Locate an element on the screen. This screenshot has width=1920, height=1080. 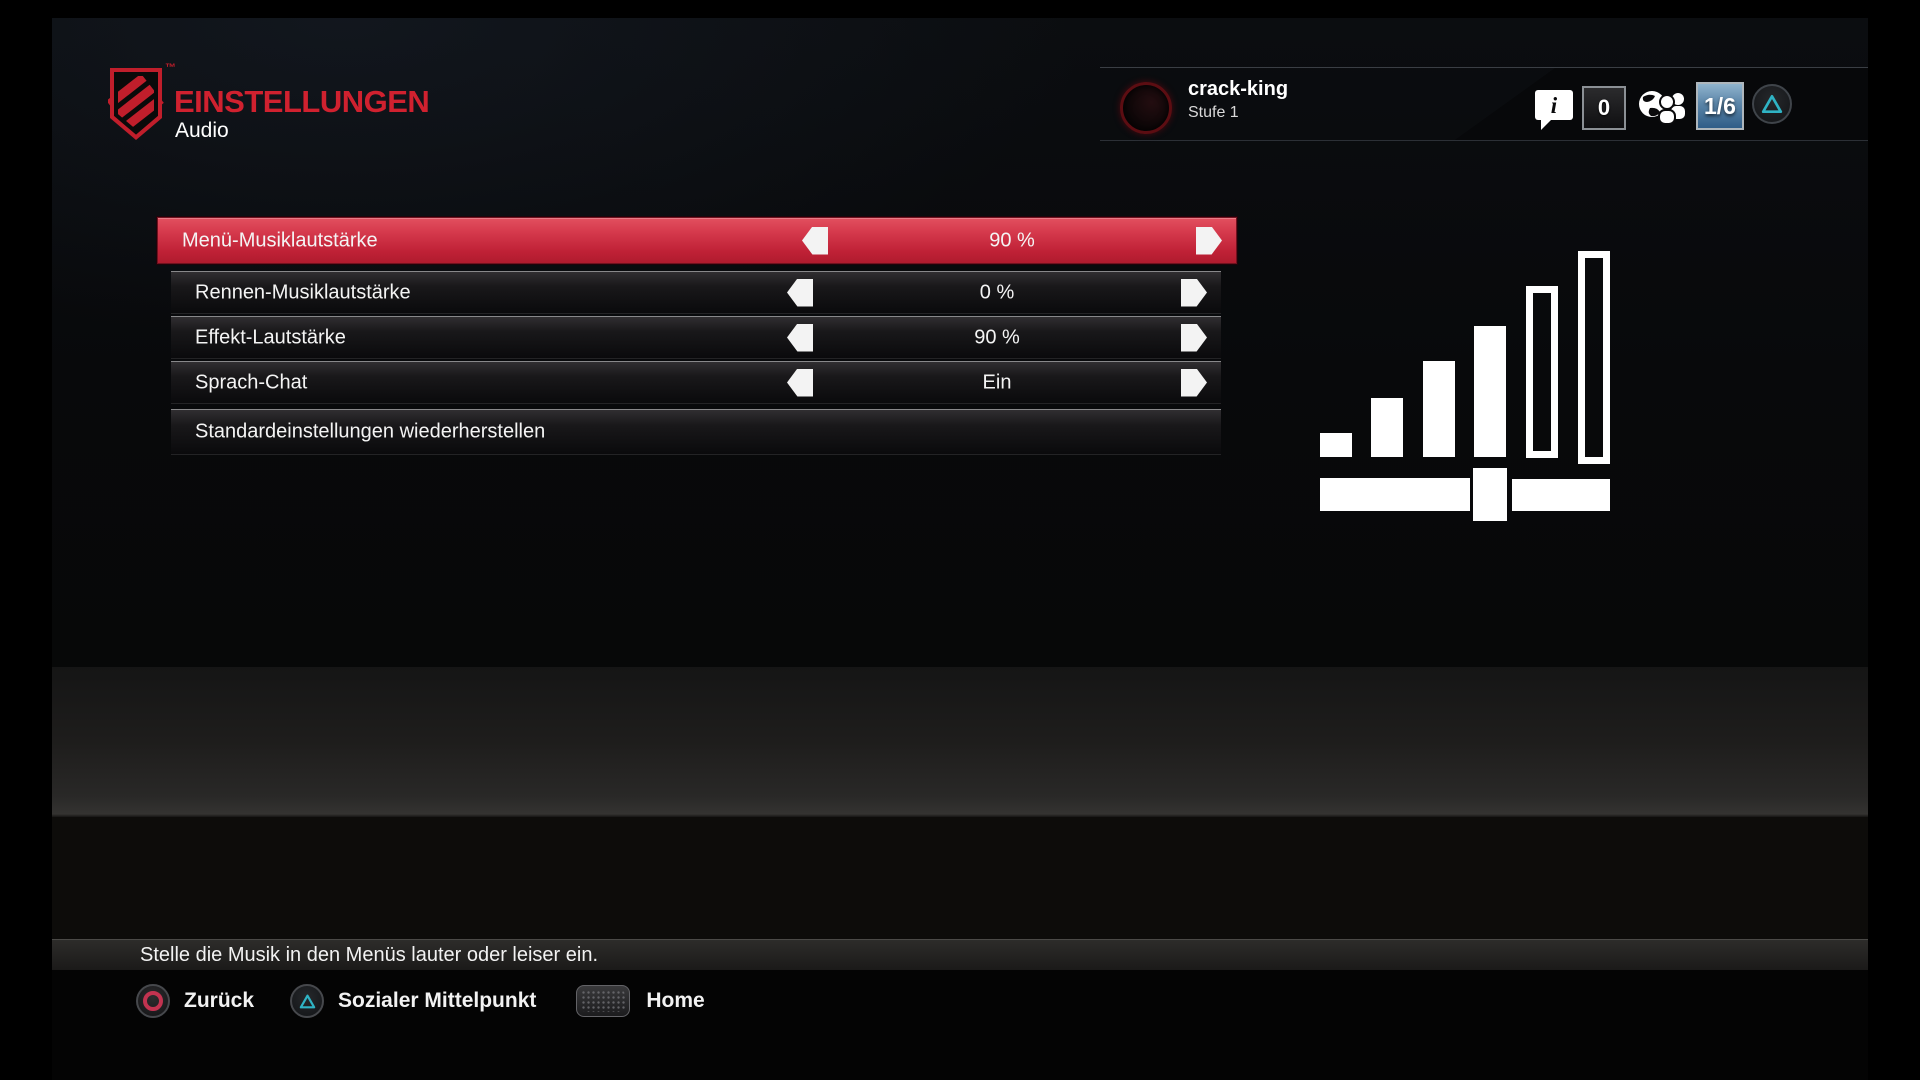
volume-bar-5-hollow is located at coordinates (1542, 372).